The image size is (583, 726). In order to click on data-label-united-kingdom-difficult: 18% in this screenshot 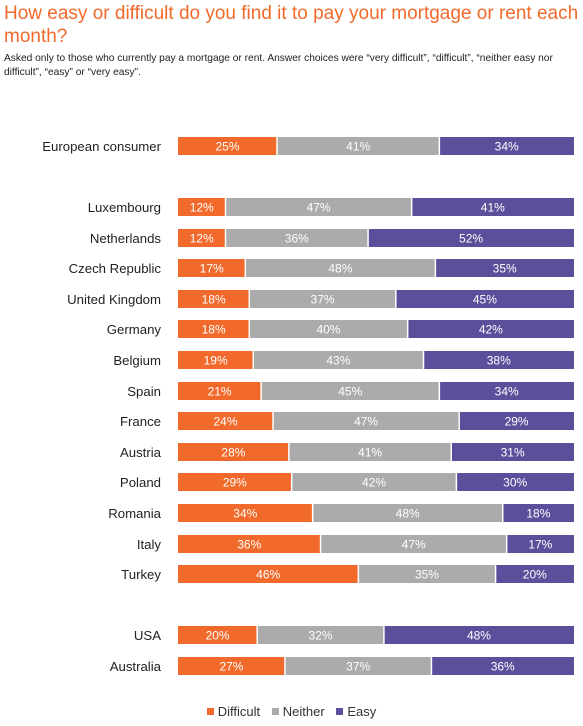, I will do `click(214, 300)`.